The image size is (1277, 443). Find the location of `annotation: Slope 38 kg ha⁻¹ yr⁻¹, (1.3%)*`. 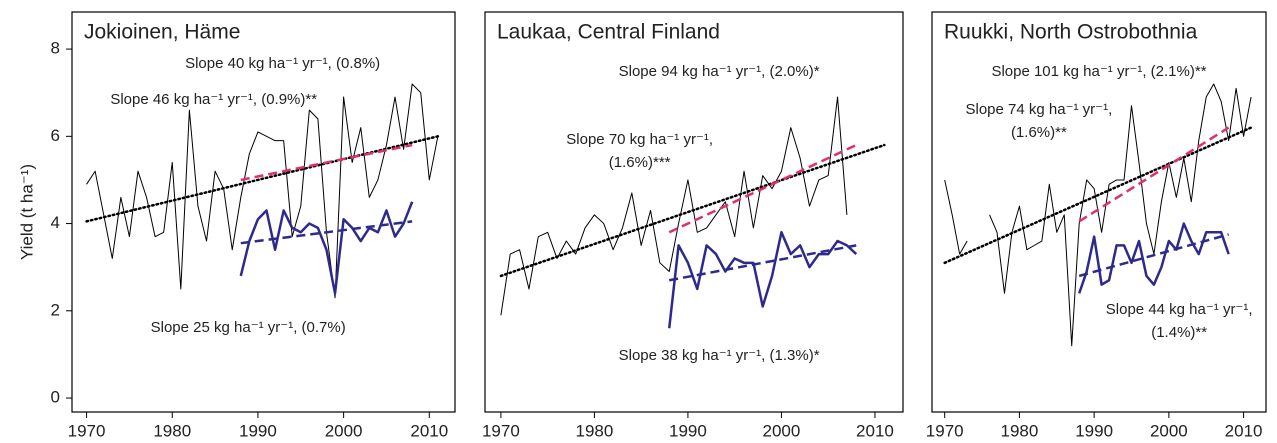

annotation: Slope 38 kg ha⁻¹ yr⁻¹, (1.3%)* is located at coordinates (719, 355).